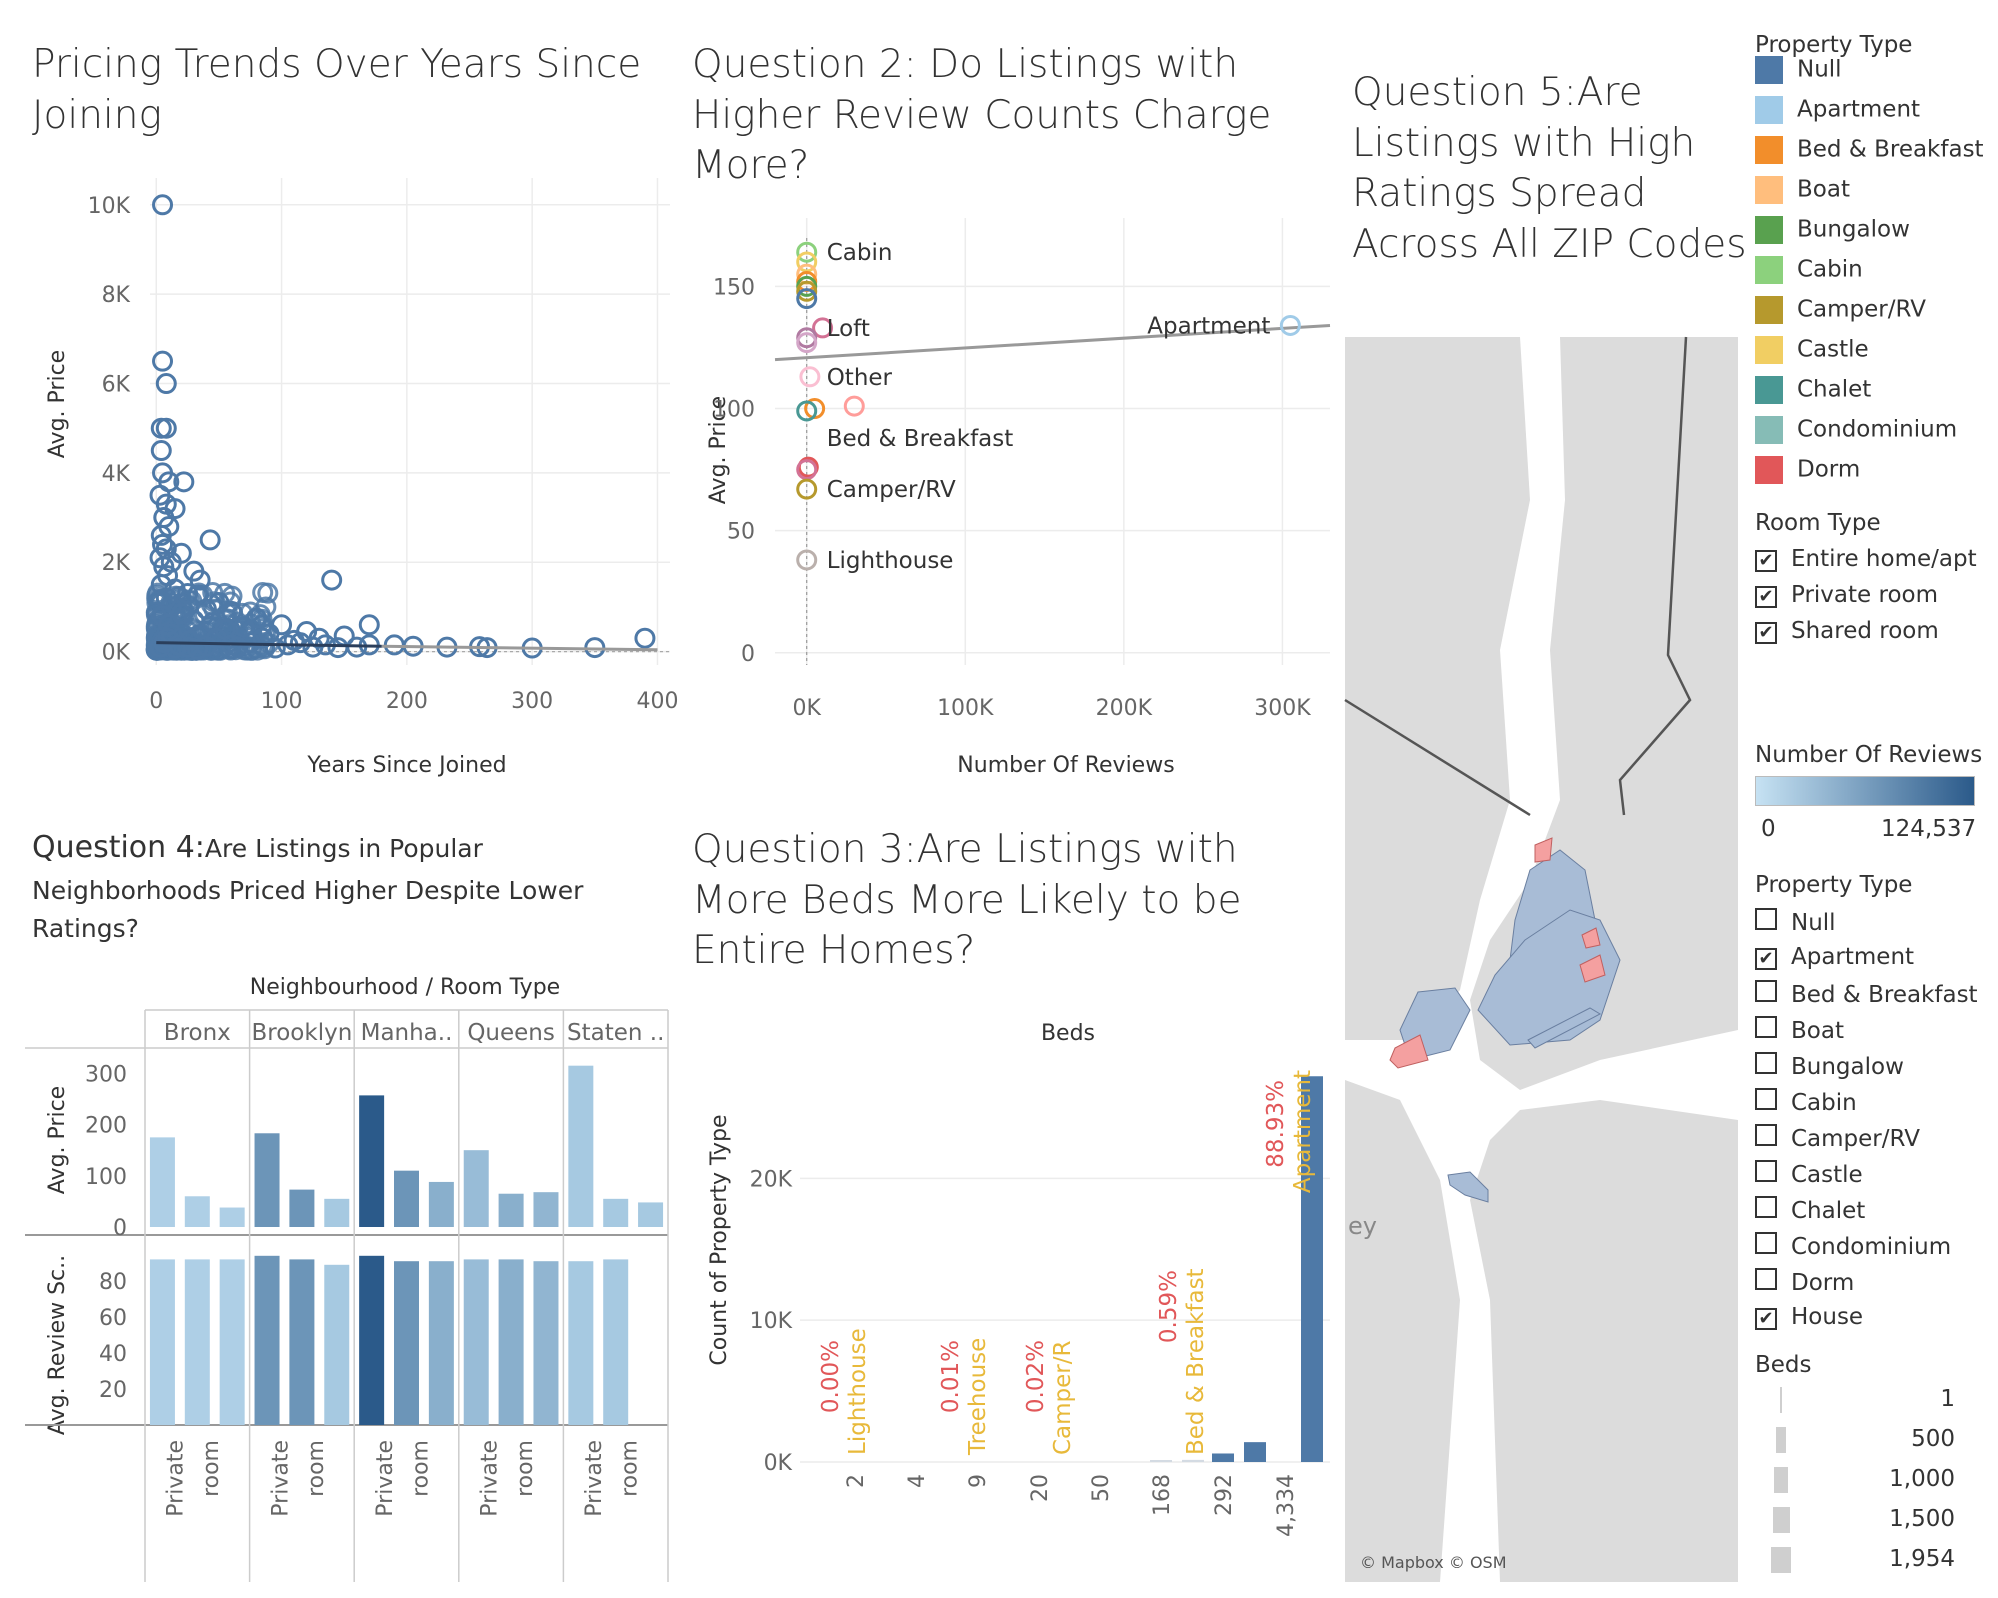 The width and height of the screenshot is (1998, 1598). I want to click on filter-item: Null, so click(1795, 922).